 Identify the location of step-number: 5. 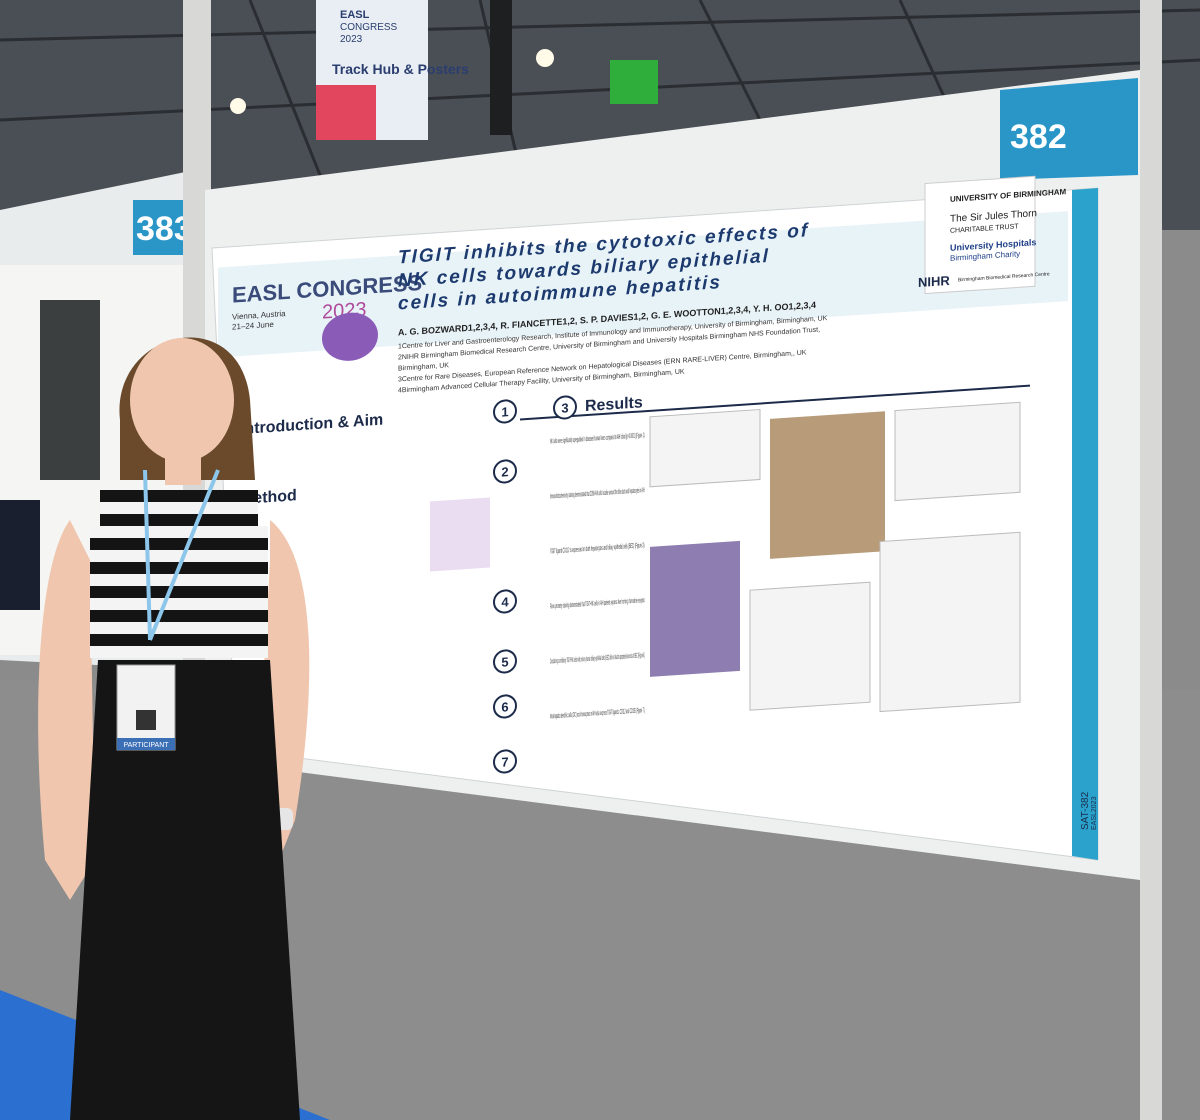
(504, 661).